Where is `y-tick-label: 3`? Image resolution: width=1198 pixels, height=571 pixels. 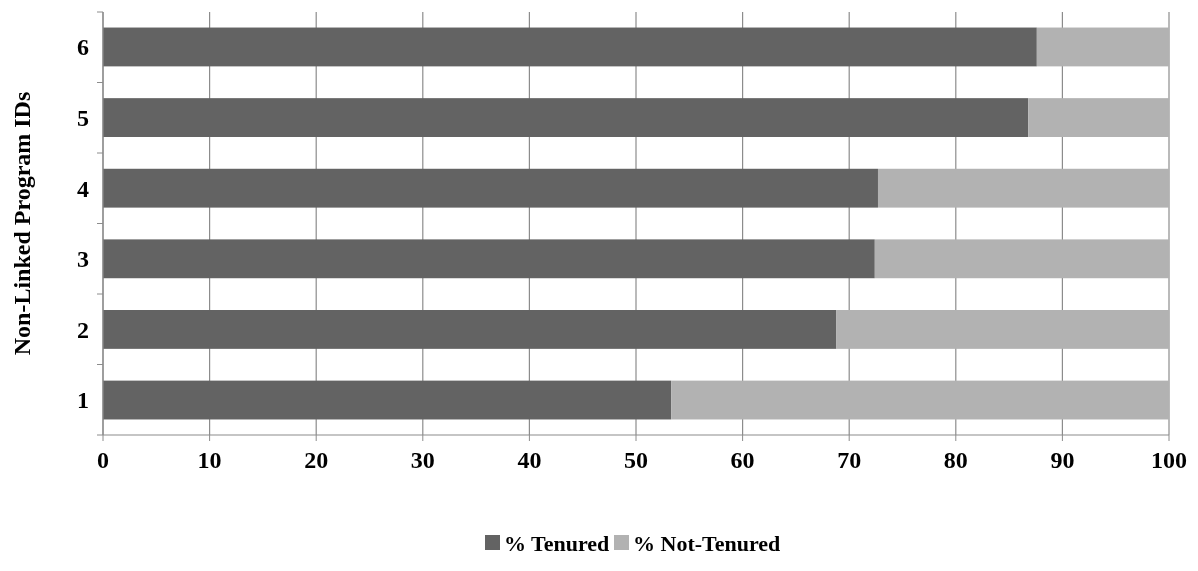
y-tick-label: 3 is located at coordinates (83, 259).